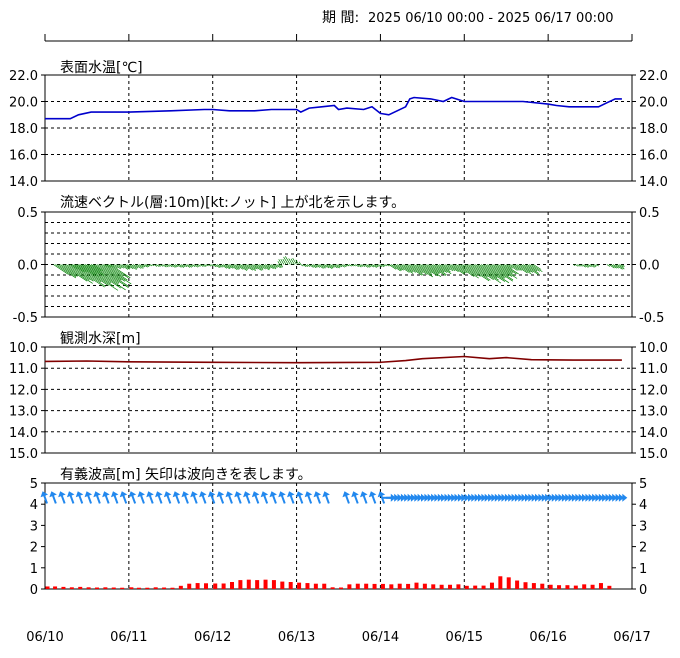 The image size is (680, 658). I want to click on wave-title: 有義波高[m] 矢印は波向きを表します。, so click(186, 474).